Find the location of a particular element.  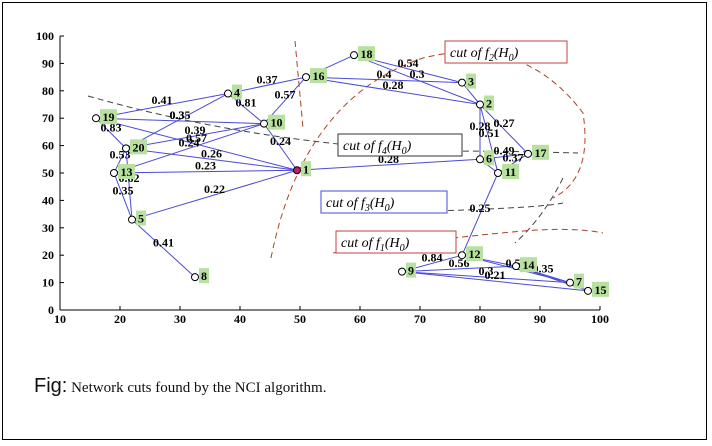

y-tick-label: 50 is located at coordinates (48, 173).